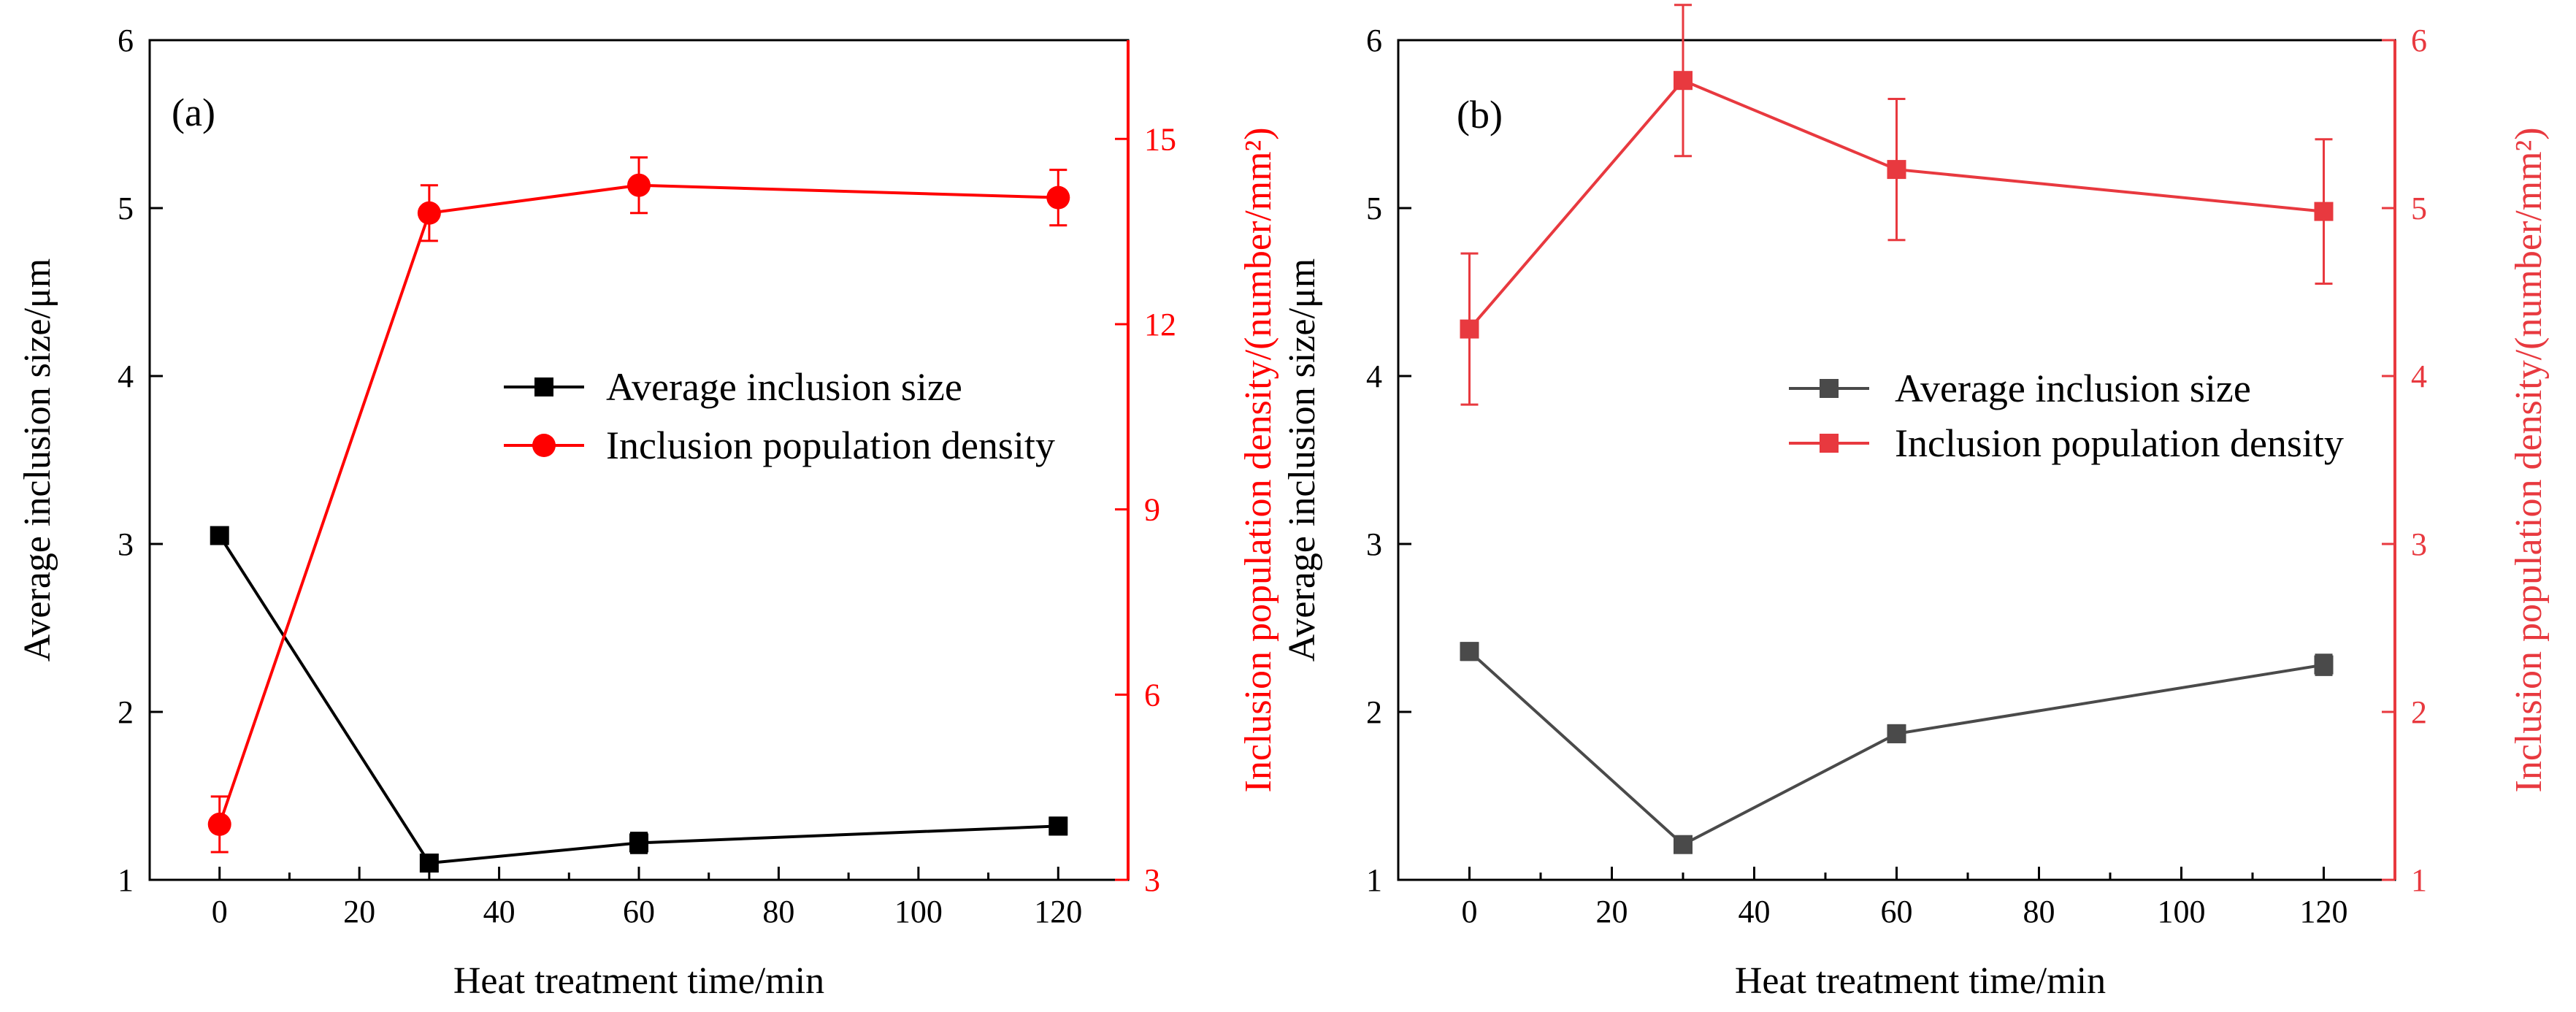  I want to click on y2-tick-label: 4, so click(2419, 376).